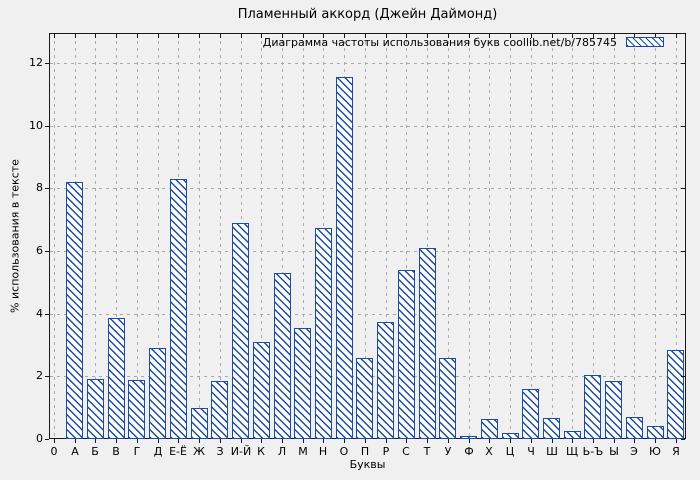 This screenshot has height=480, width=700. I want to click on x-axis-title: Буквы, so click(367, 464).